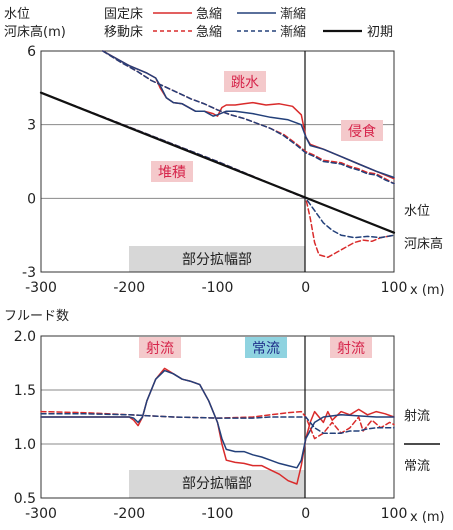 Image resolution: width=453 pixels, height=530 pixels. Describe the element at coordinates (25, 445) in the screenshot. I see `bottom-y-tick-label: 1.0` at that location.